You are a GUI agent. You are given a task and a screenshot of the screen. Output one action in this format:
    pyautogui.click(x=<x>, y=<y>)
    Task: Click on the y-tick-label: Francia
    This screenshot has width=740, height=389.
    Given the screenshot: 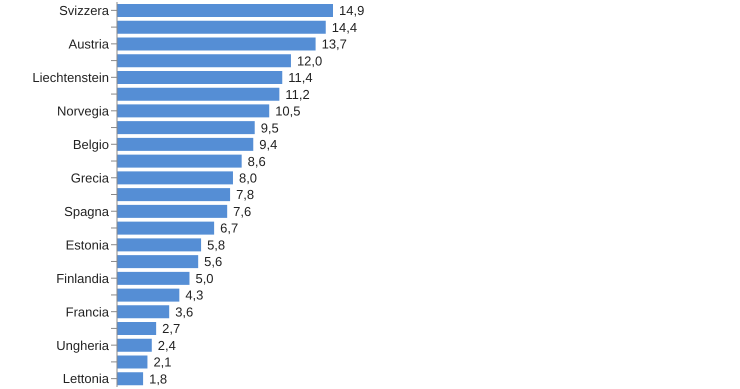 What is the action you would take?
    pyautogui.click(x=88, y=312)
    